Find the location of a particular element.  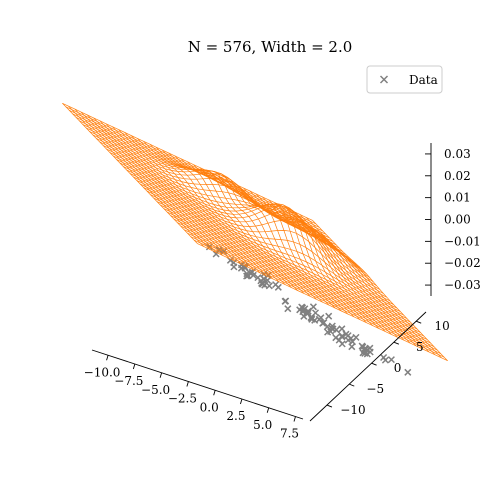

scatter-layer is located at coordinates (308, 309).